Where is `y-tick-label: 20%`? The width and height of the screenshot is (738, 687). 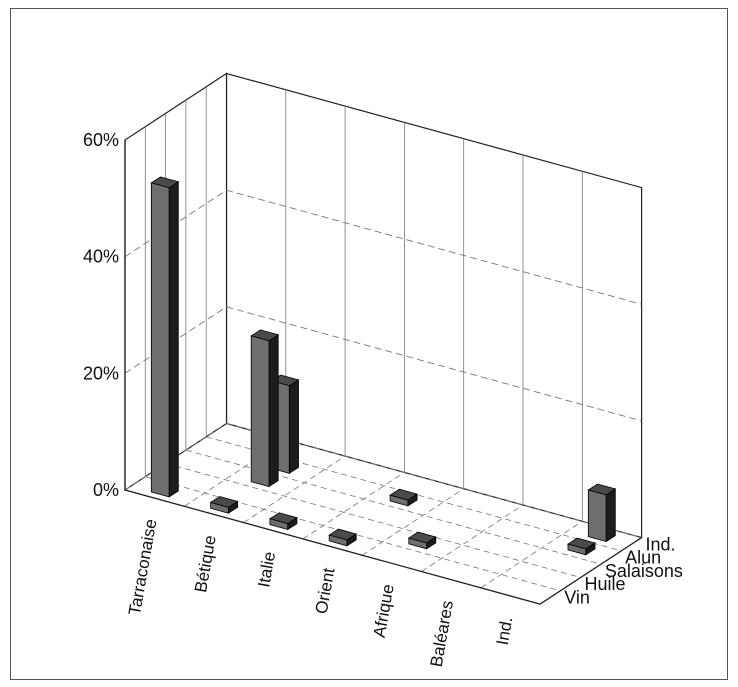 y-tick-label: 20% is located at coordinates (101, 373).